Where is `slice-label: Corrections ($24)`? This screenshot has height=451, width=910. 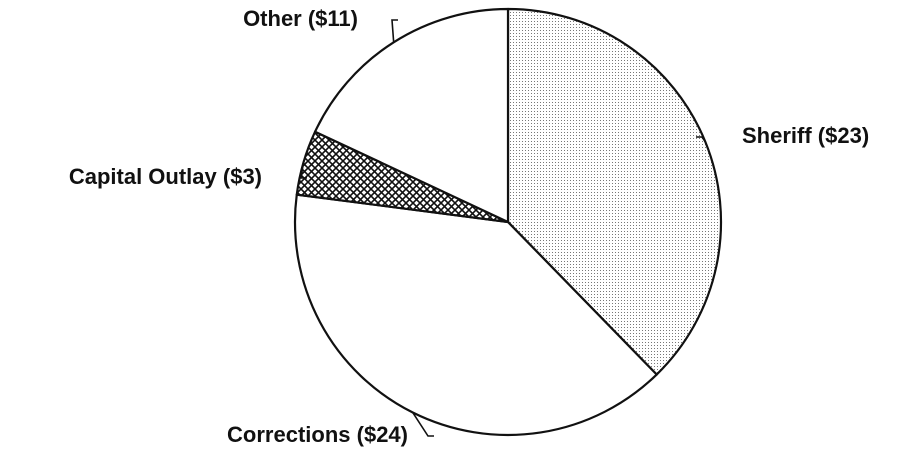
slice-label: Corrections ($24) is located at coordinates (317, 434).